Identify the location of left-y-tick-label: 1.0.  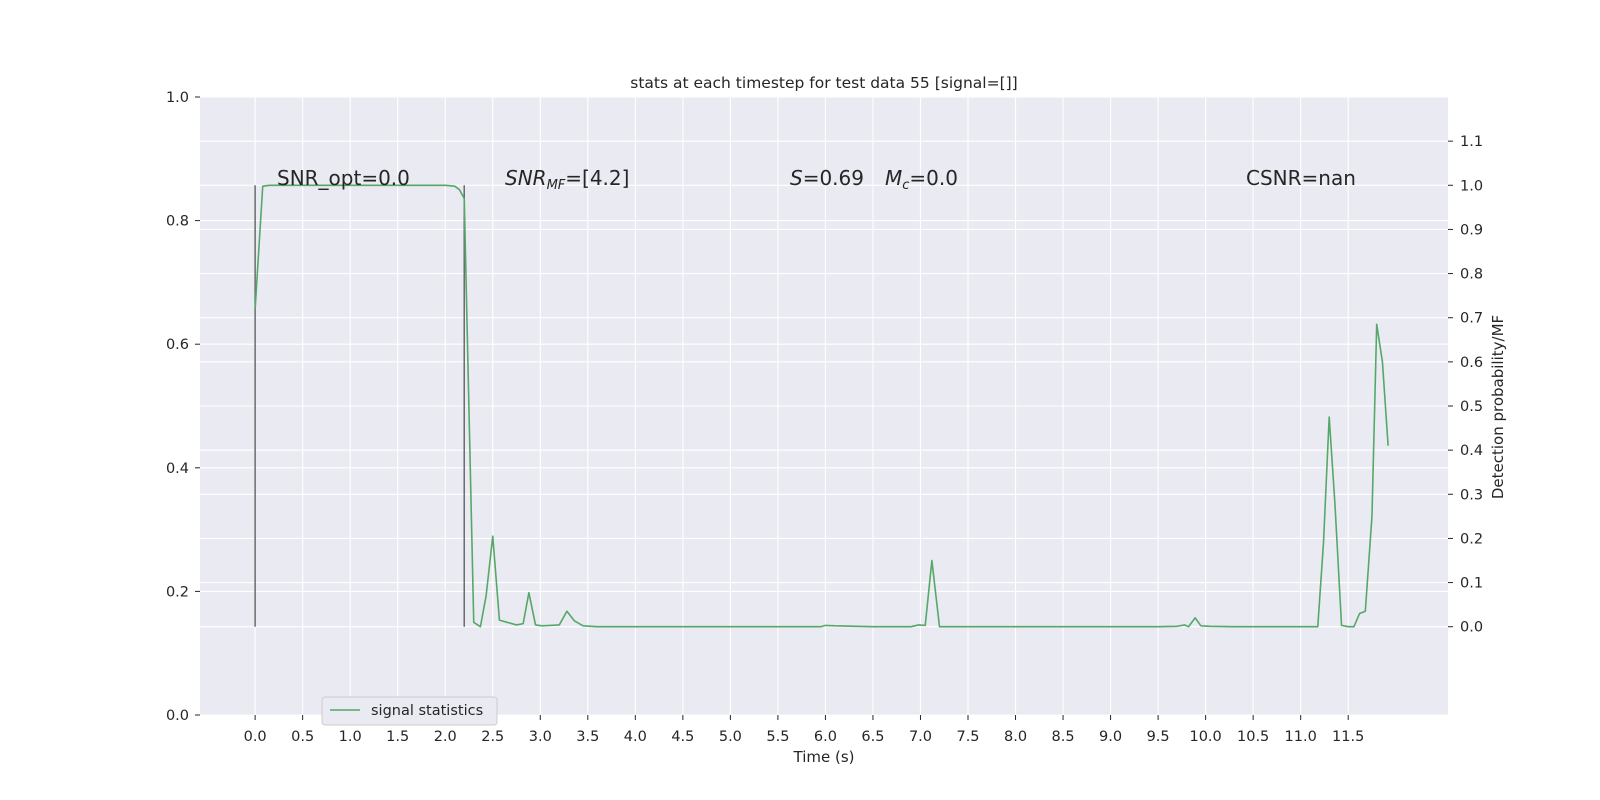
(177, 98).